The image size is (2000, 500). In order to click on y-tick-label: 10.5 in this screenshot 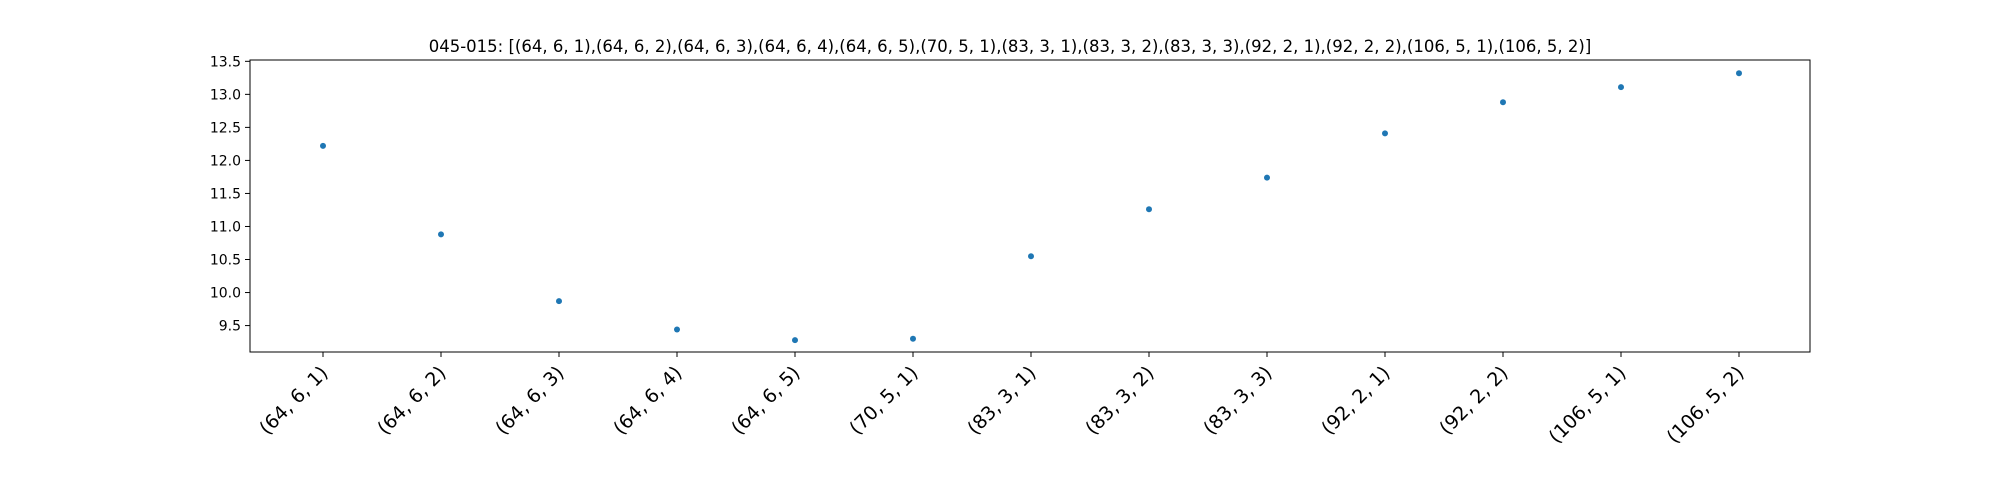, I will do `click(225, 261)`.